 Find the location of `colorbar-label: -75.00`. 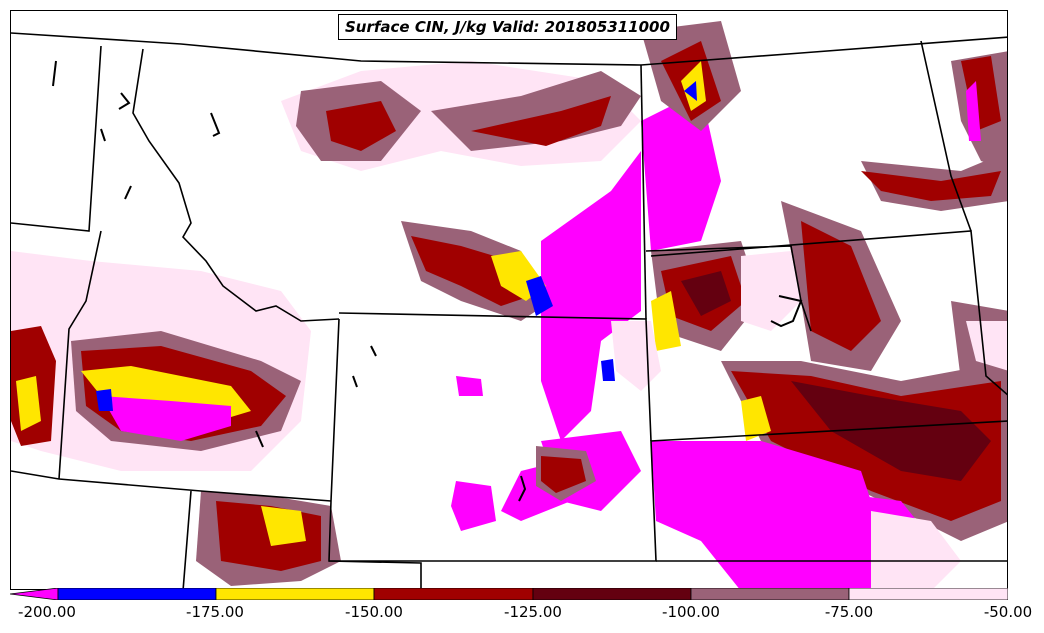

colorbar-label: -75.00 is located at coordinates (849, 612).